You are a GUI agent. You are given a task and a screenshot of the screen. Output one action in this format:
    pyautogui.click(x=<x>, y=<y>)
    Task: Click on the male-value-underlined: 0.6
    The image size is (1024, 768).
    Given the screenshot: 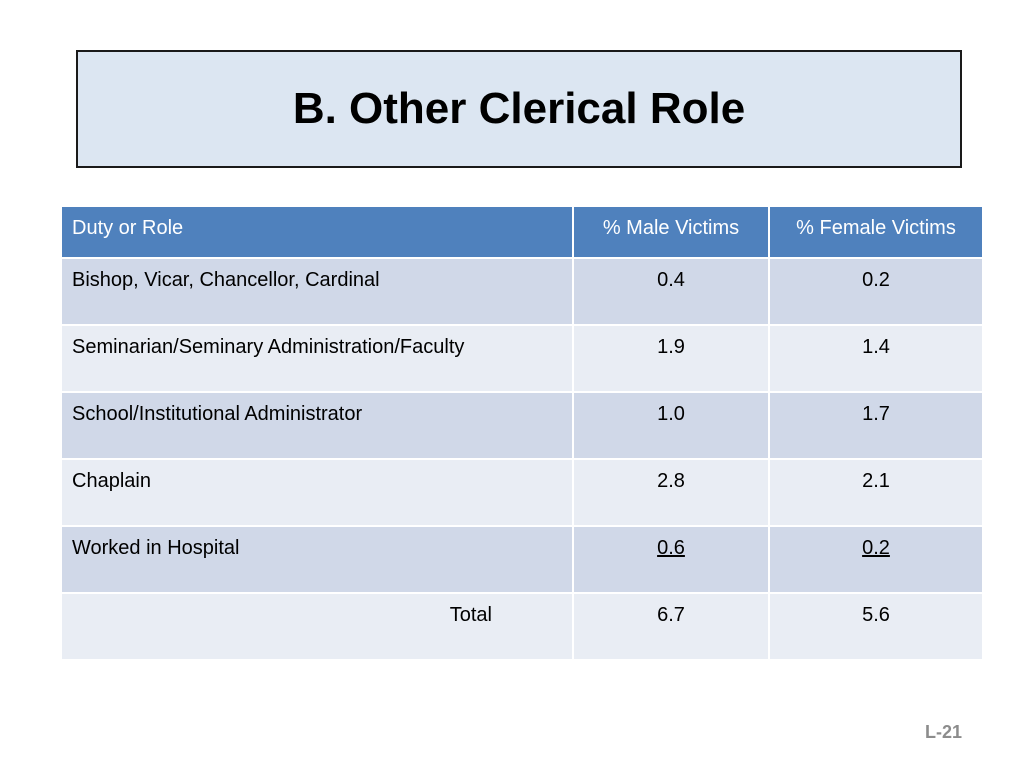 What is the action you would take?
    pyautogui.click(x=671, y=548)
    